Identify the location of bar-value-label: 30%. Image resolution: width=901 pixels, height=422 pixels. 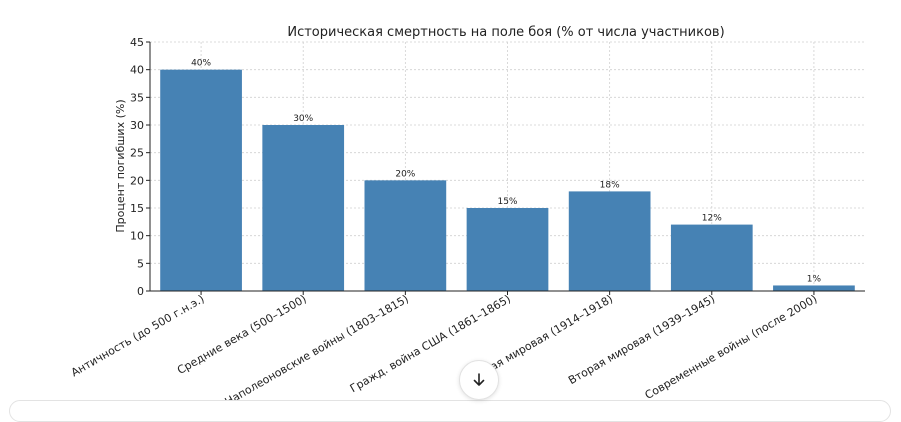
(303, 119).